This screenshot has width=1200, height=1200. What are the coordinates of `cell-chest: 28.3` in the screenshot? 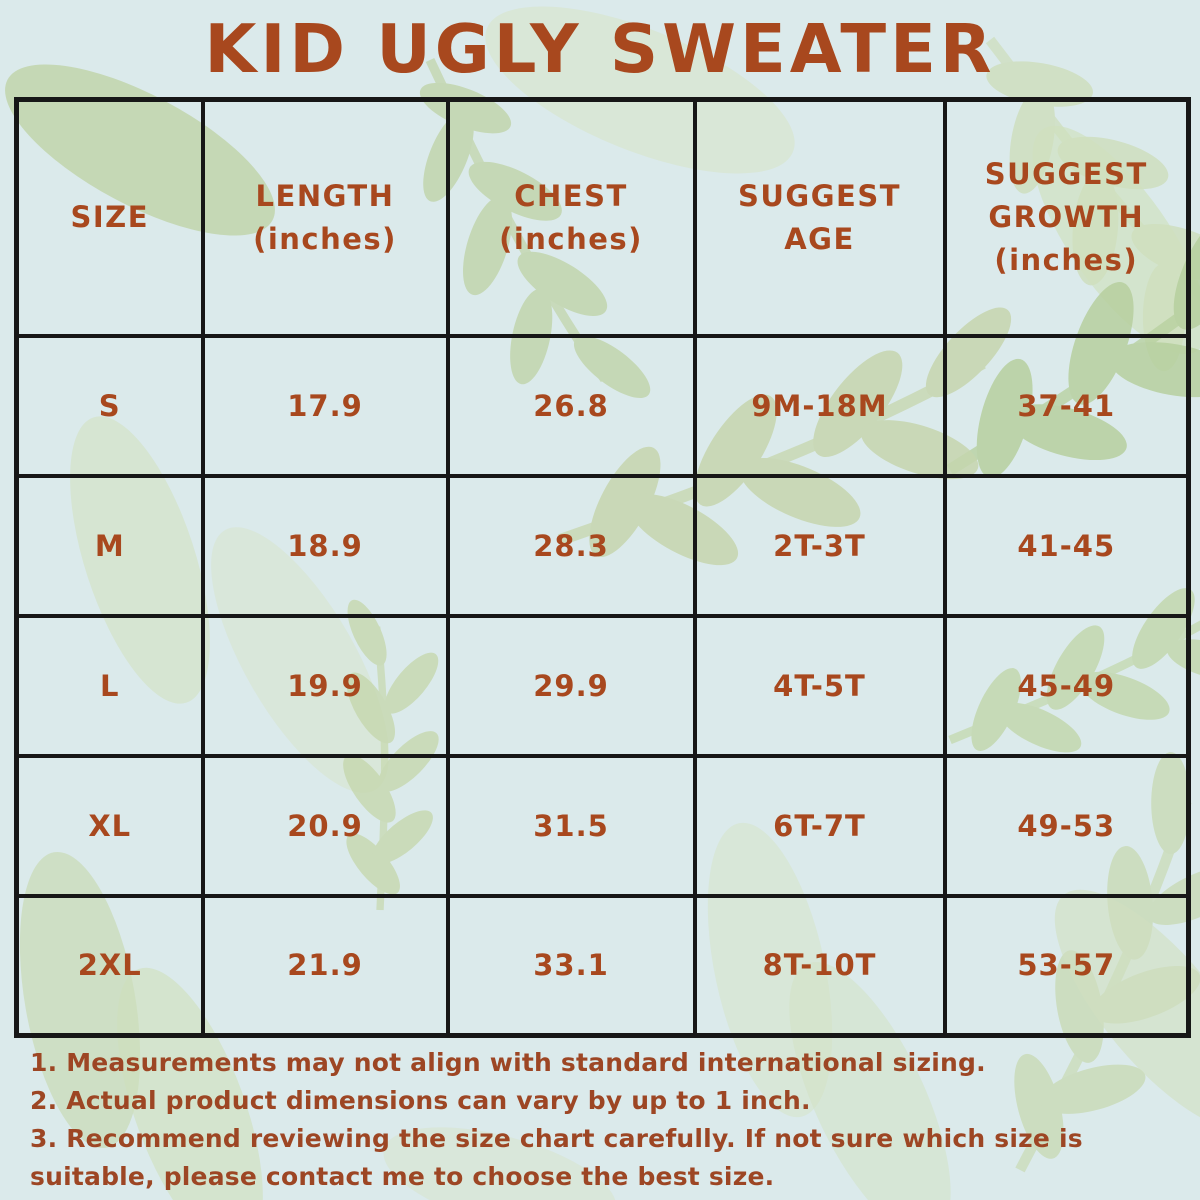 It's located at (571, 545).